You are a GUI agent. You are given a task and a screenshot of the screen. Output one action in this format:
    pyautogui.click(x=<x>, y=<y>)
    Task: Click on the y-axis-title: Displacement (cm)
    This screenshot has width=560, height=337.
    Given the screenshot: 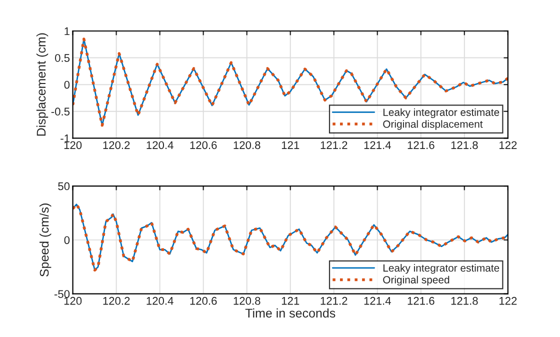 What is the action you would take?
    pyautogui.click(x=42, y=84)
    